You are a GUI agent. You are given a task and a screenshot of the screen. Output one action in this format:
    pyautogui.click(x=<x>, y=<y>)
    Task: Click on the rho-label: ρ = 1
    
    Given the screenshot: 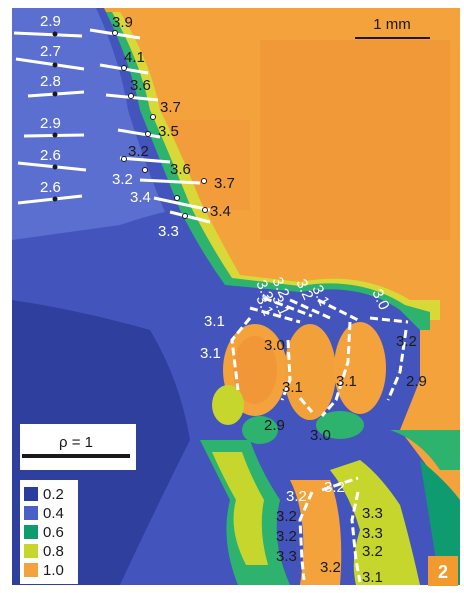 What is the action you would take?
    pyautogui.click(x=76, y=442)
    